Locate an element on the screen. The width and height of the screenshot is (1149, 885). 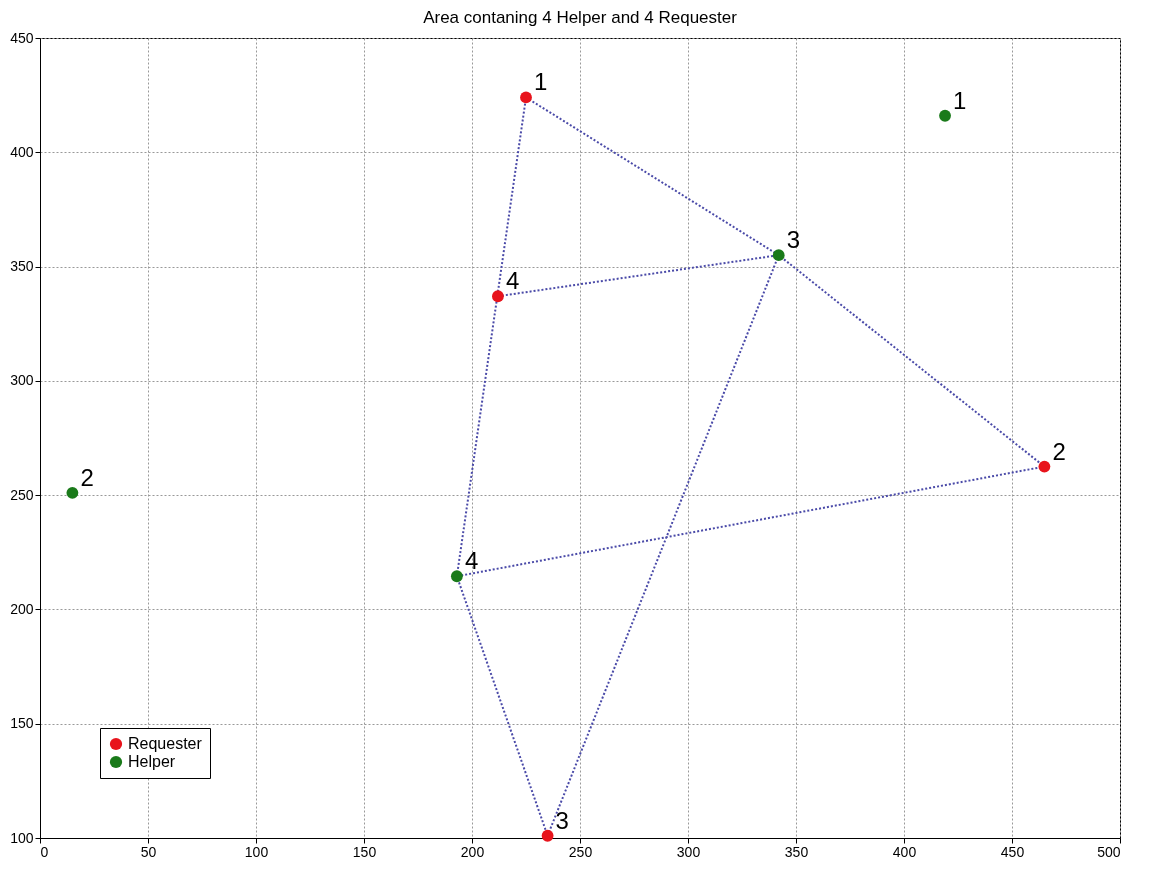
y-tick-label: 400 is located at coordinates (22, 151).